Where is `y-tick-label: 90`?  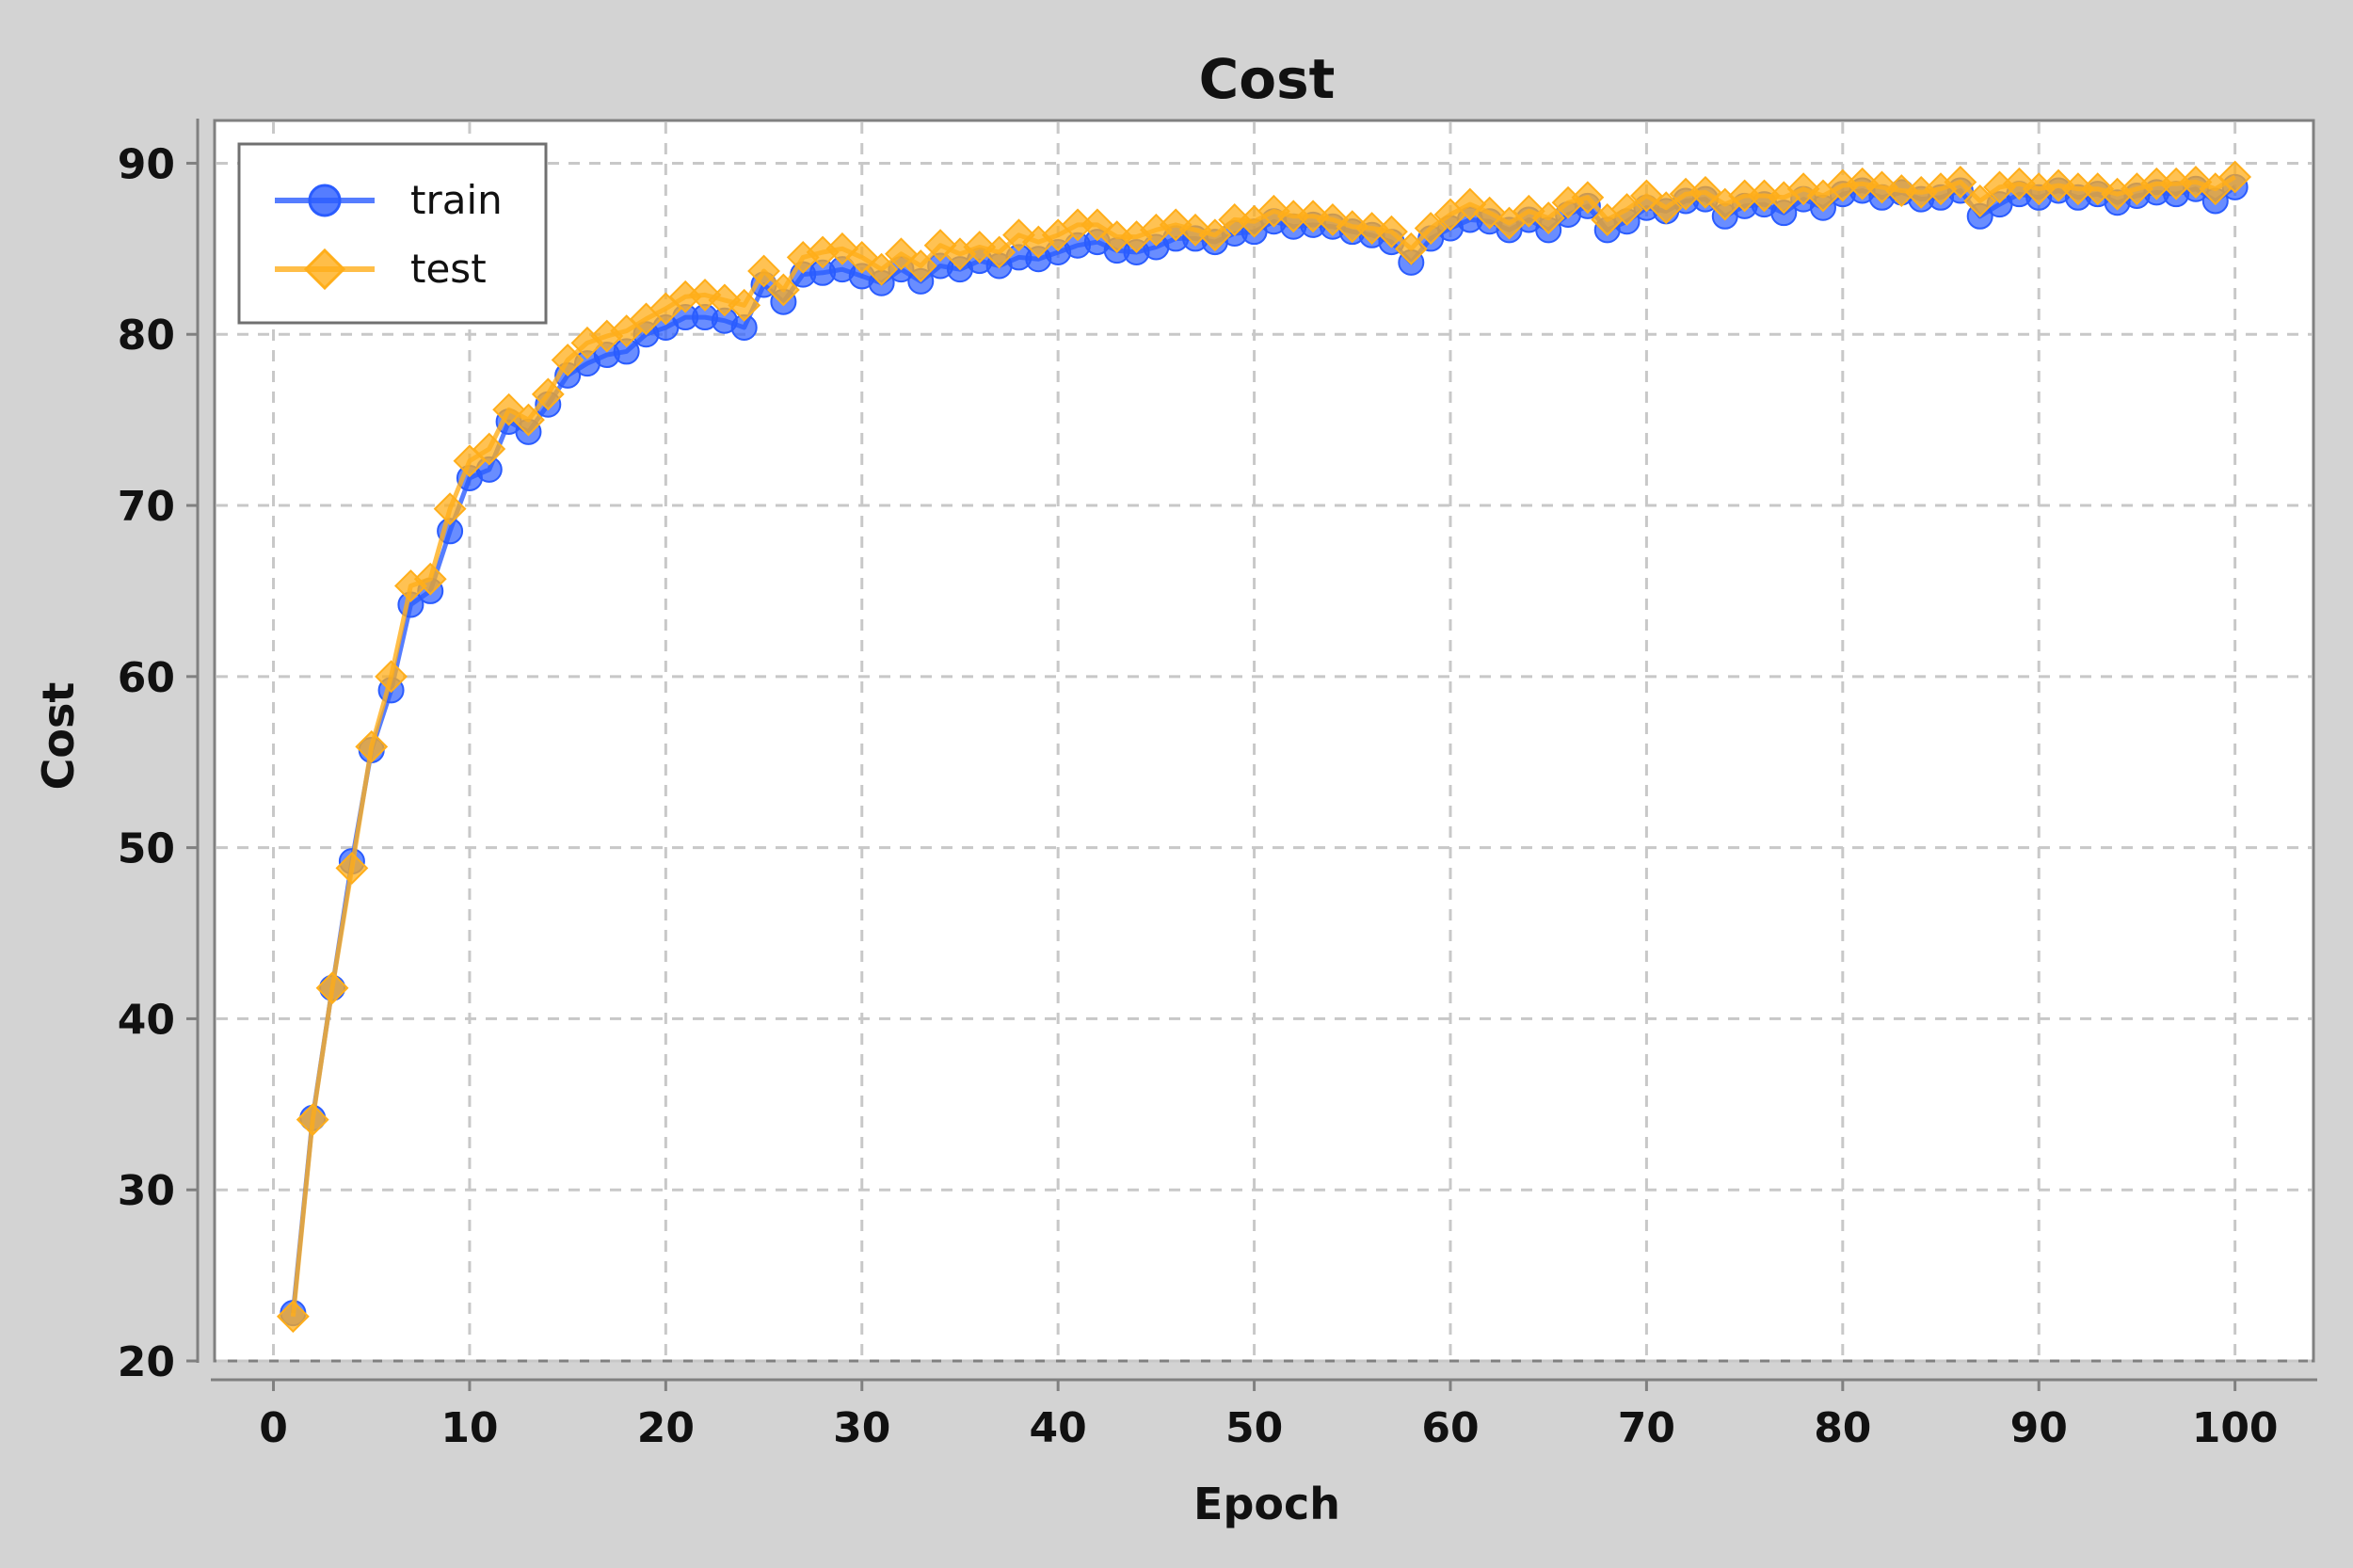
y-tick-label: 90 is located at coordinates (146, 164).